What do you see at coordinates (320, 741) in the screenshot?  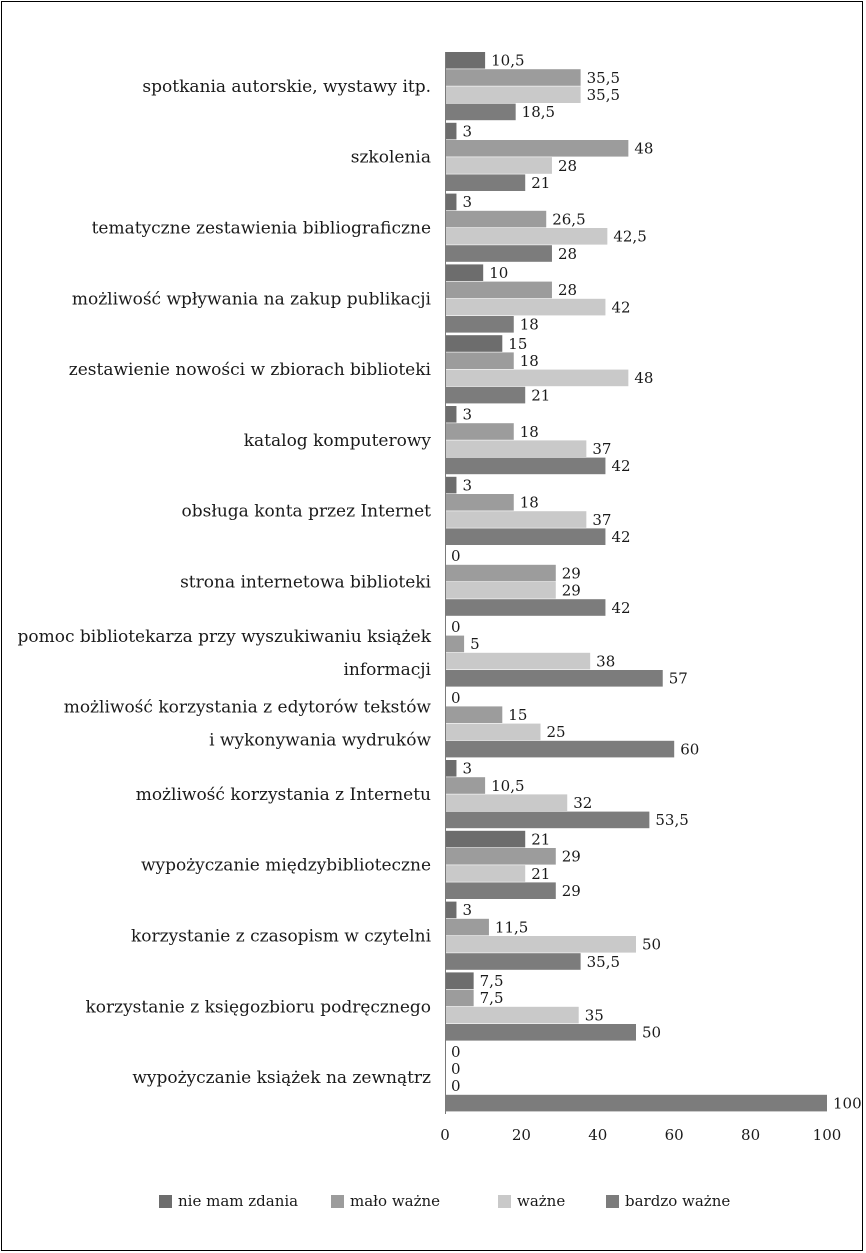 I see `category-label: i wykonywania wydruków` at bounding box center [320, 741].